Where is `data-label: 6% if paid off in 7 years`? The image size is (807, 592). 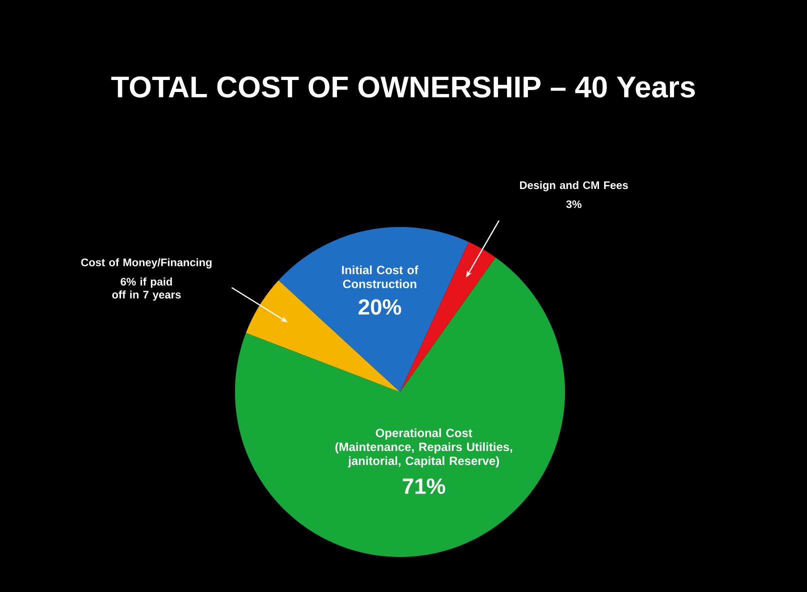 data-label: 6% if paid off in 7 years is located at coordinates (146, 289).